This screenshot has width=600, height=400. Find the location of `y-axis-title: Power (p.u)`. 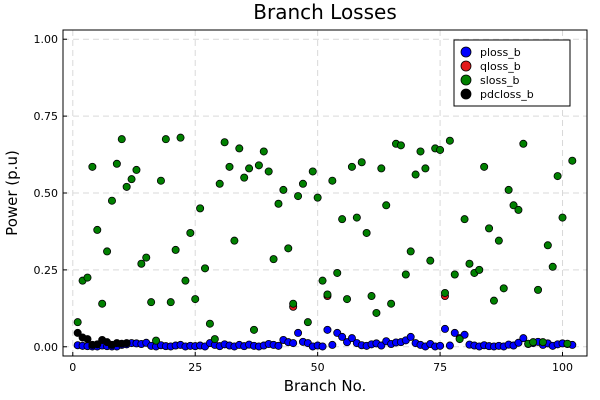

y-axis-title: Power (p.u) is located at coordinates (12, 193).